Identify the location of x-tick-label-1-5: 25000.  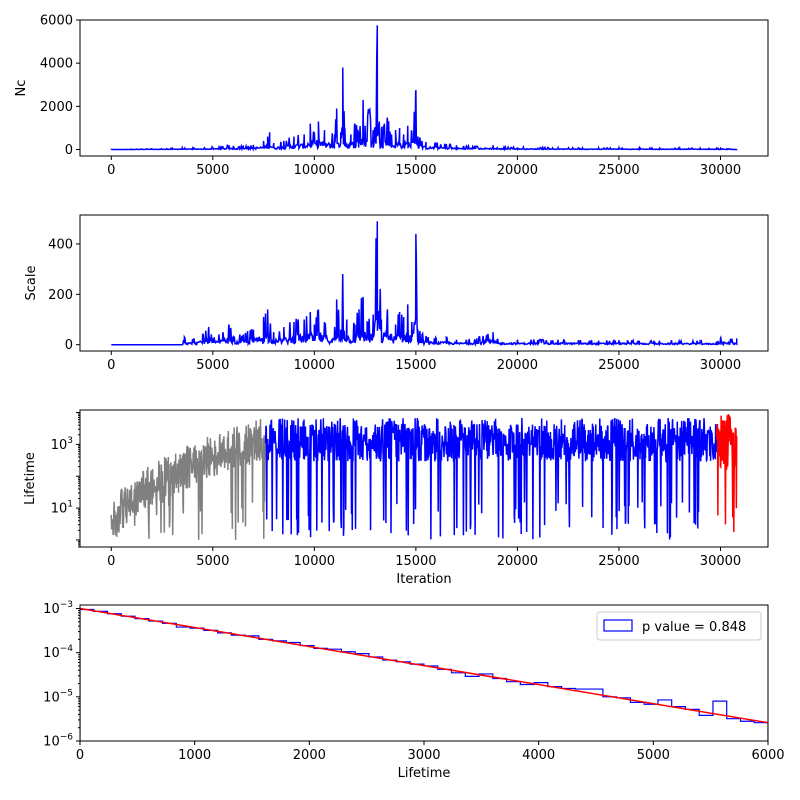
(618, 365).